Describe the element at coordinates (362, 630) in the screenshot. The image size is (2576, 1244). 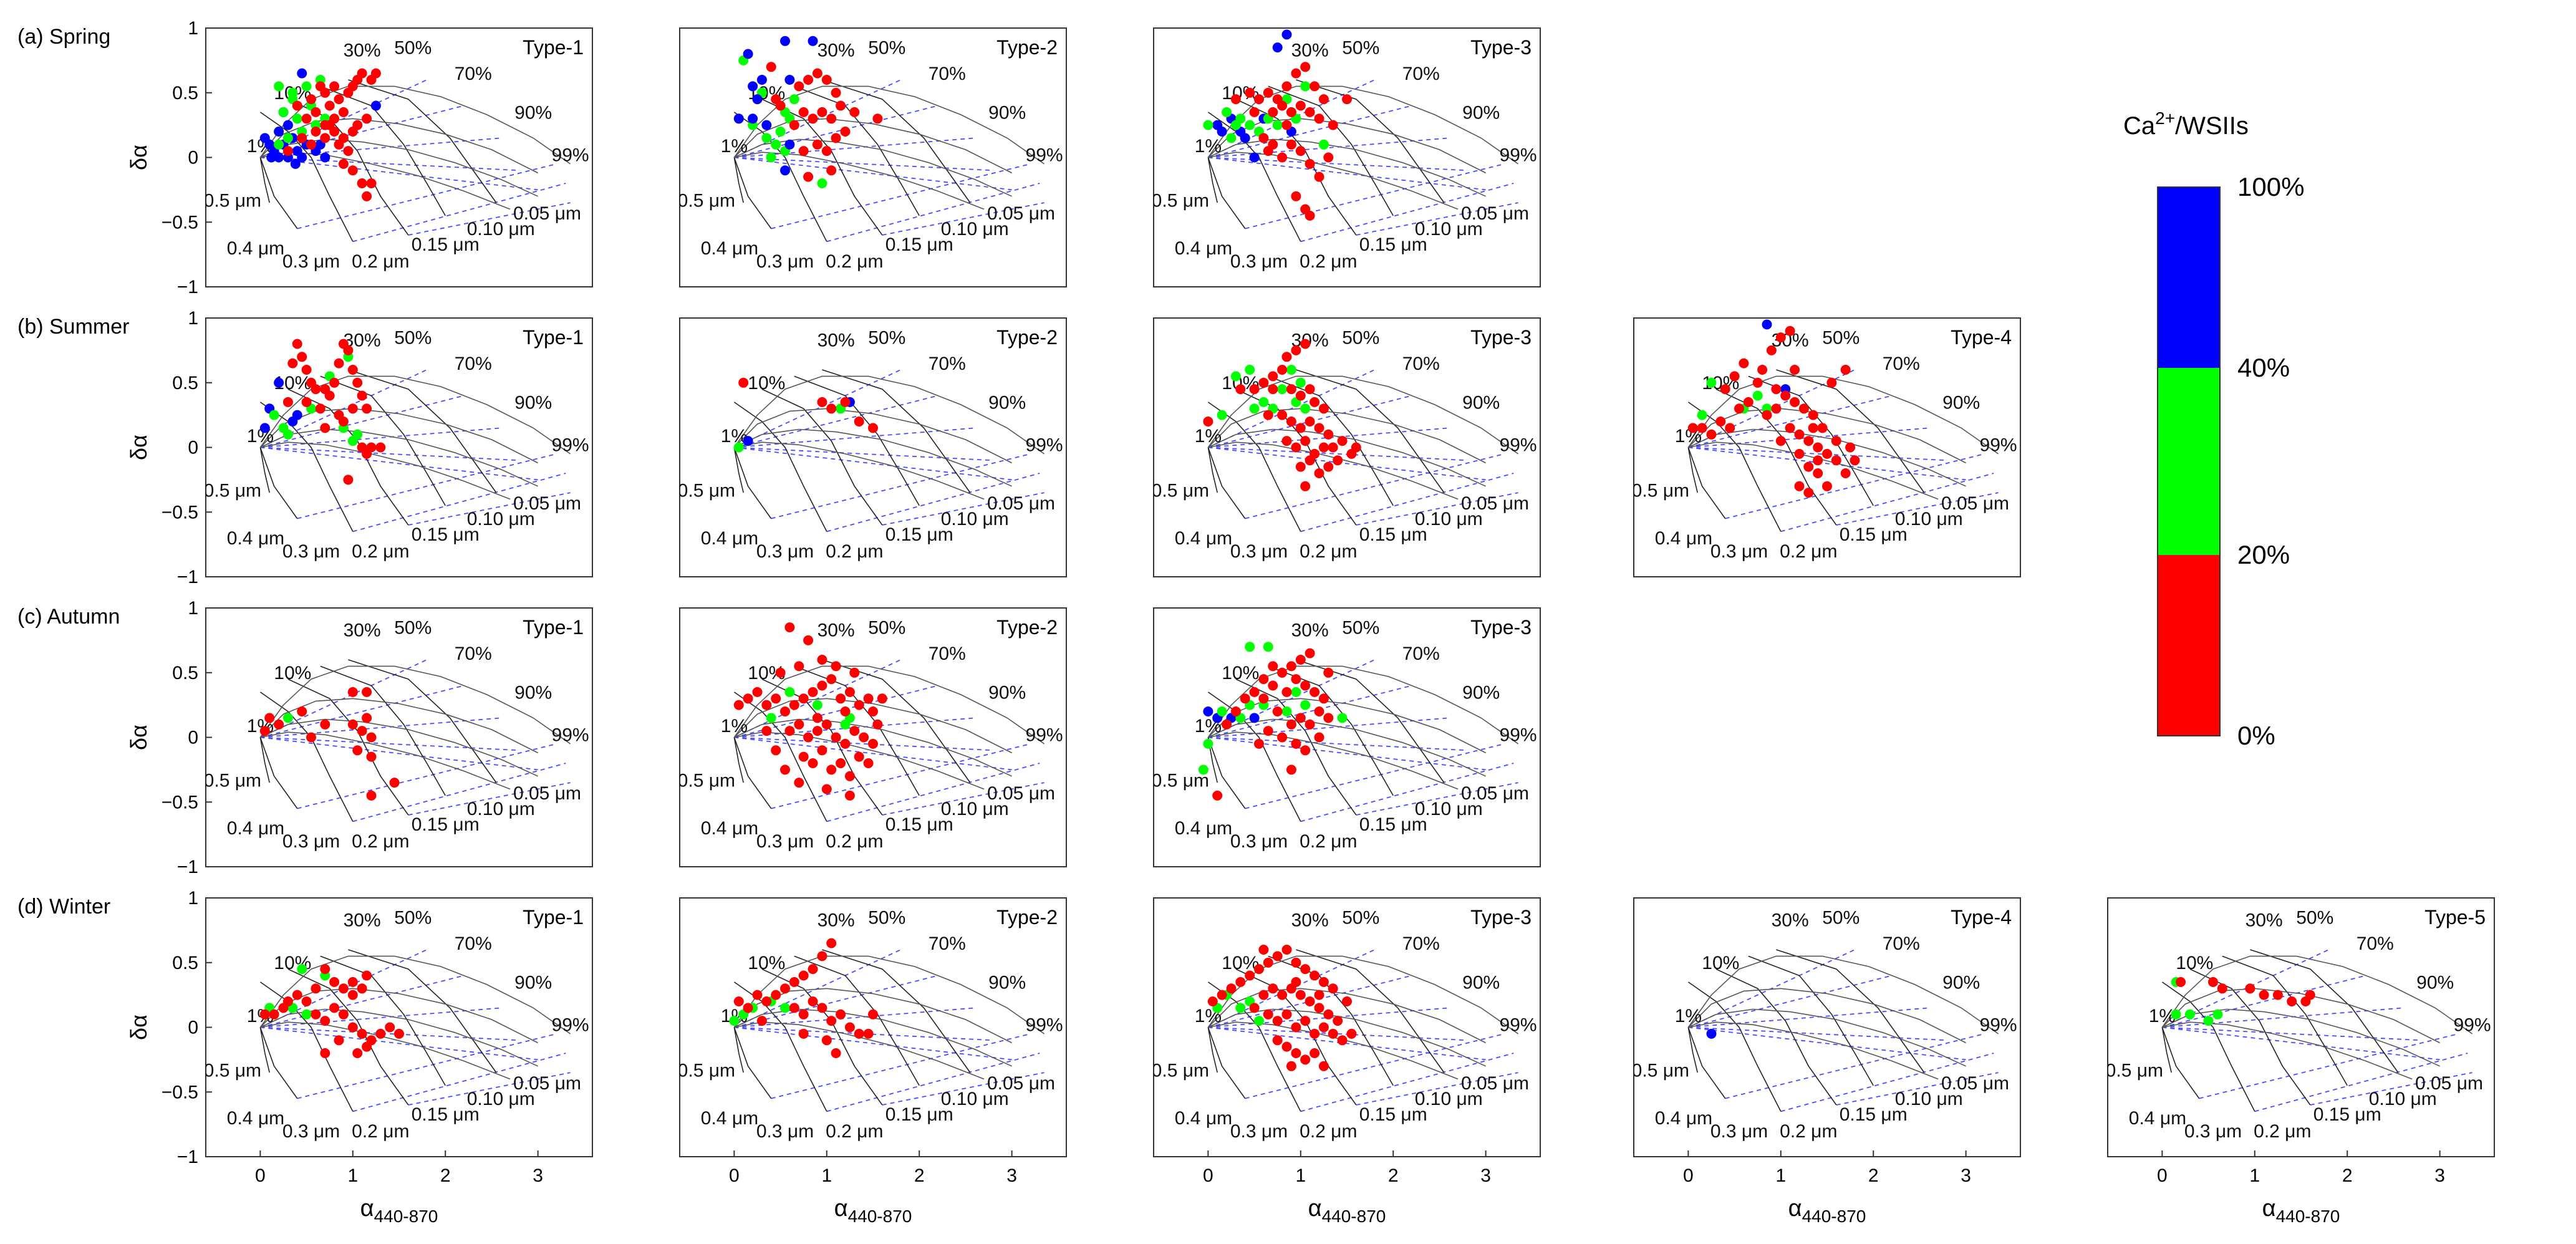
I see `fine-fraction-label: 30%` at that location.